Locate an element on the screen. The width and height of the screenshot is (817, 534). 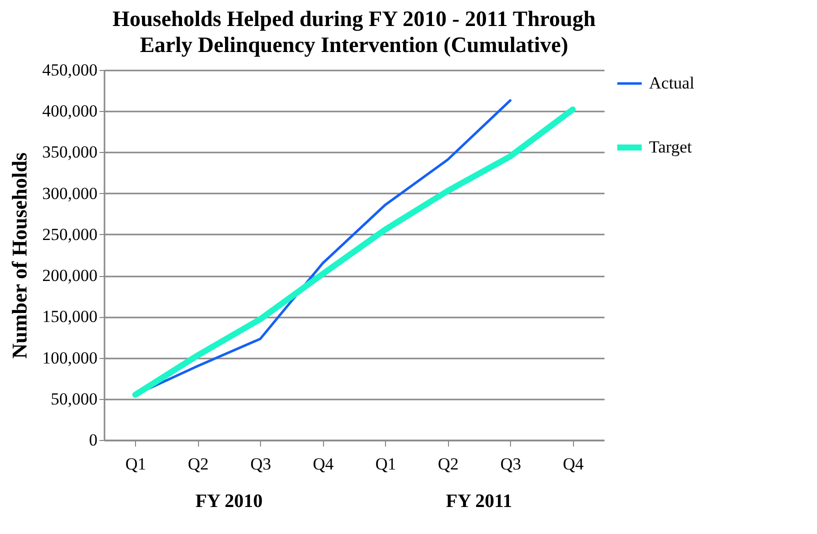
chart-title: Households Helped during FY 2010 - 2011 Through Early Delinquency Intervention (Cumulative) is located at coordinates (354, 31).